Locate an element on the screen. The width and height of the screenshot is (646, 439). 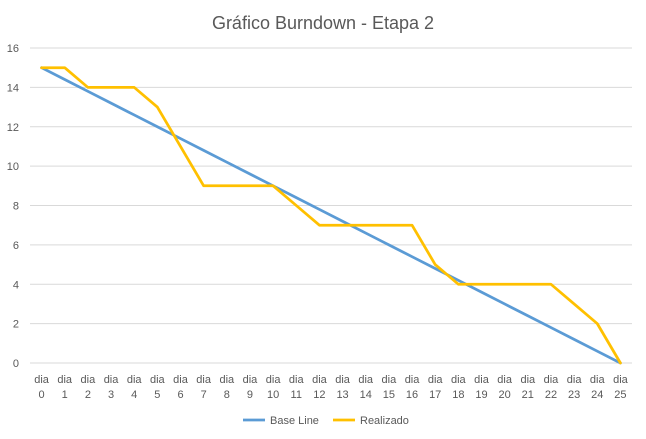
x-tick-label: dia 22 is located at coordinates (552, 387).